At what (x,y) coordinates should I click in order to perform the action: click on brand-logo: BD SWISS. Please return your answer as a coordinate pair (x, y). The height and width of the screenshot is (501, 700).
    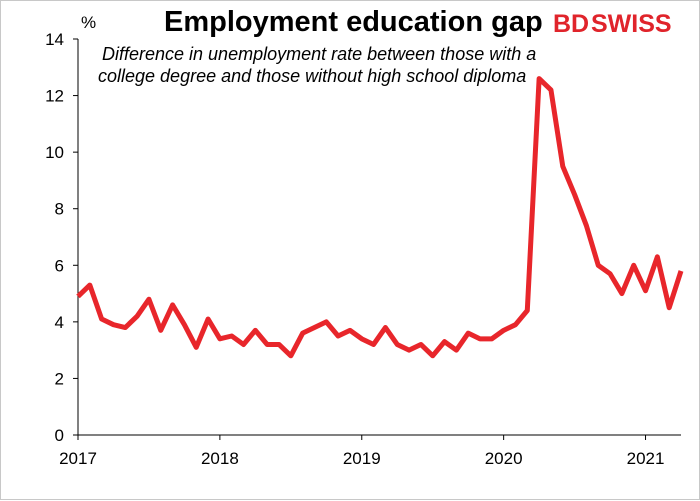
    Looking at the image, I should click on (612, 24).